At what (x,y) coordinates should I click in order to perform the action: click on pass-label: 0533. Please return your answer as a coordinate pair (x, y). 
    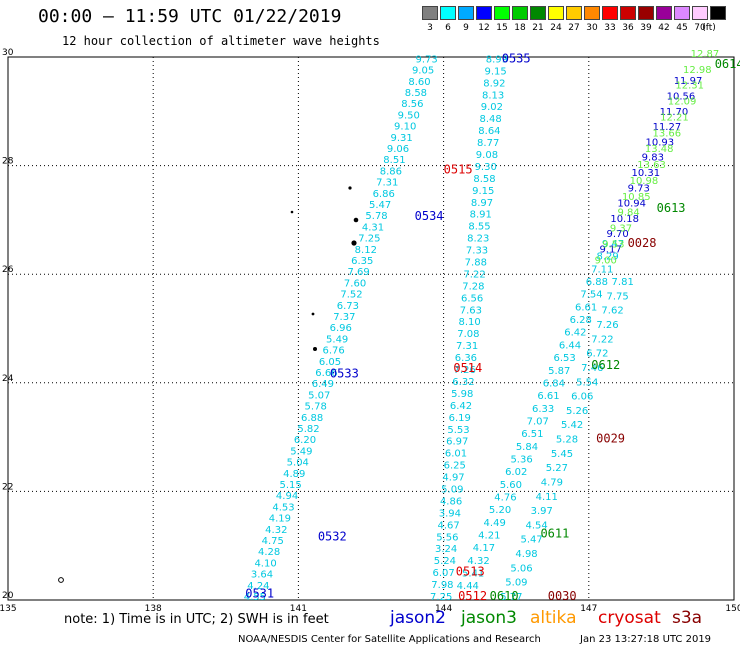
    Looking at the image, I should click on (344, 373).